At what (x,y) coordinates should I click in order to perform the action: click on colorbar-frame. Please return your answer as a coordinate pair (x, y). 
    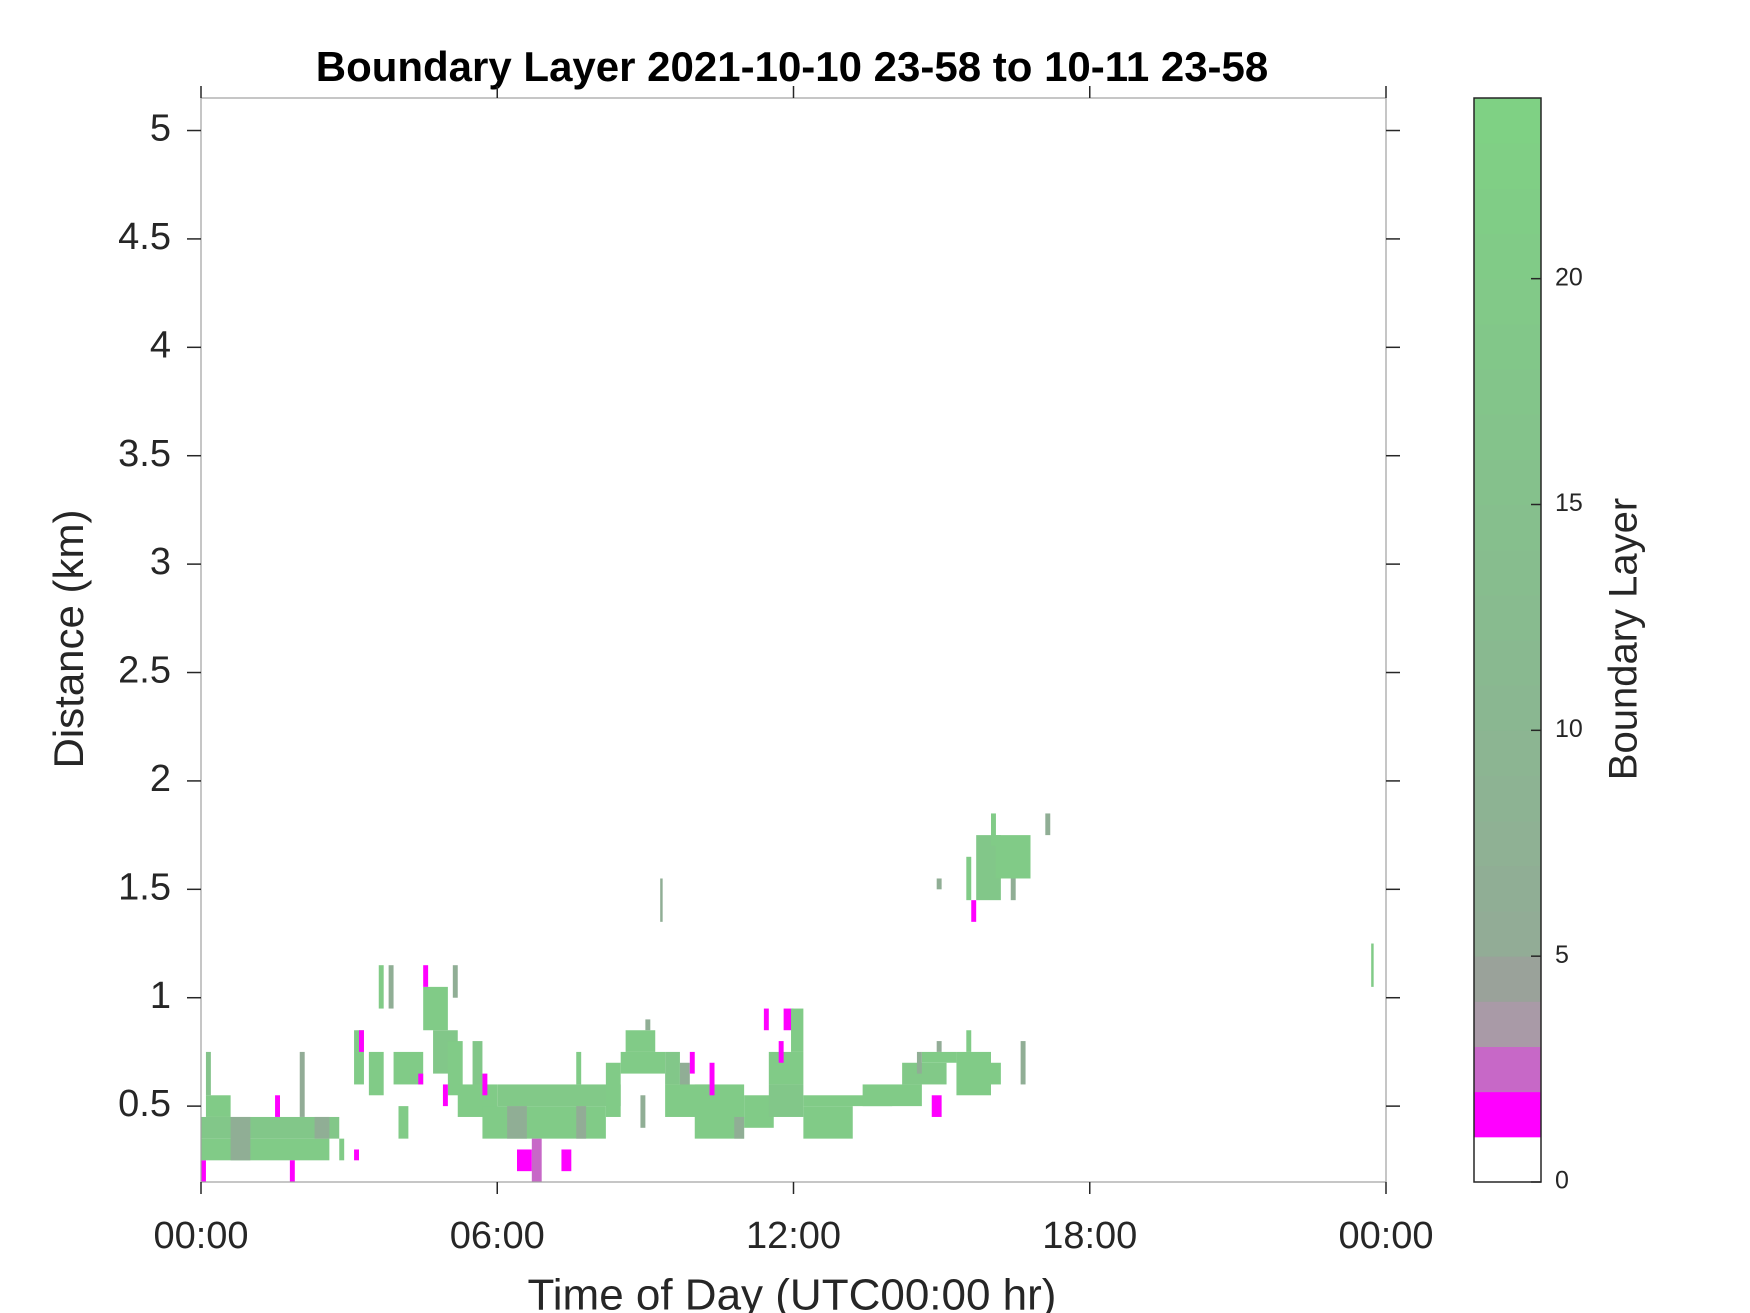
    Looking at the image, I should click on (1507, 640).